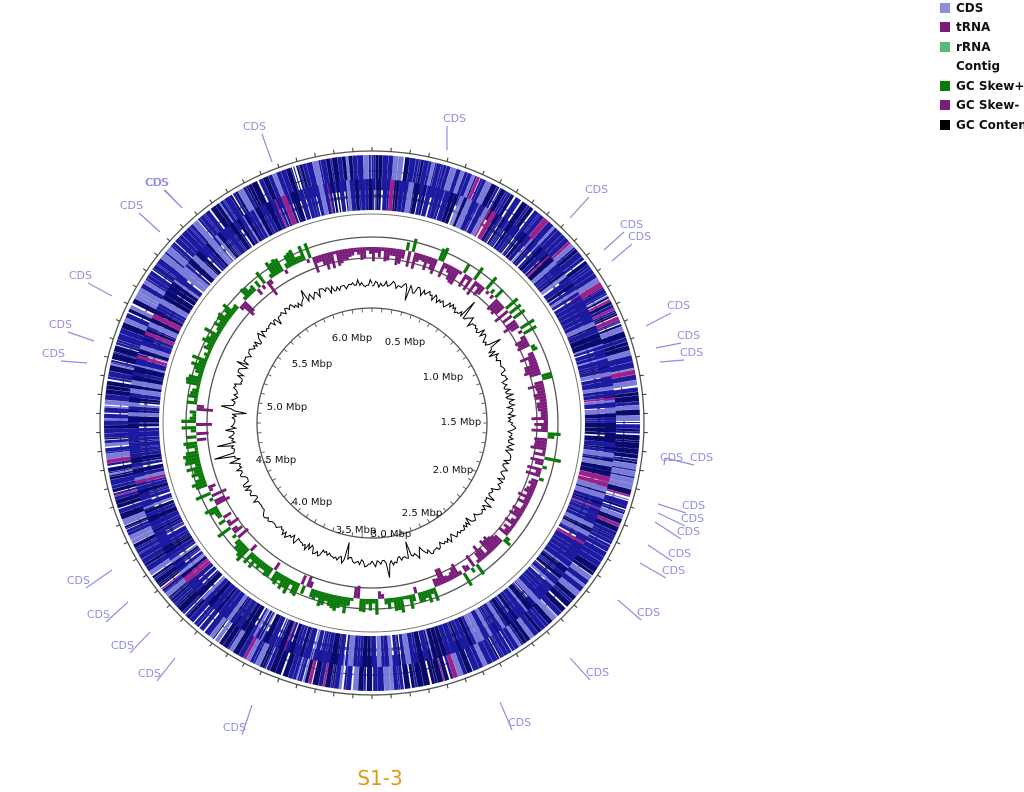 The width and height of the screenshot is (1024, 792). Describe the element at coordinates (461, 422) in the screenshot. I see `ruler-label: 1.5 Mbp` at that location.